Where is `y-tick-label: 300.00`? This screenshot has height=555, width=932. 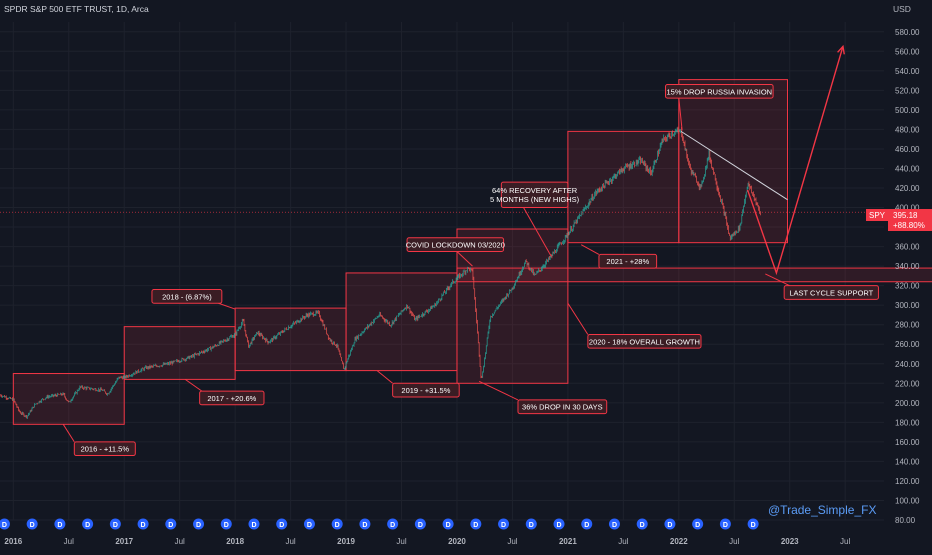
y-tick-label: 300.00 is located at coordinates (907, 305).